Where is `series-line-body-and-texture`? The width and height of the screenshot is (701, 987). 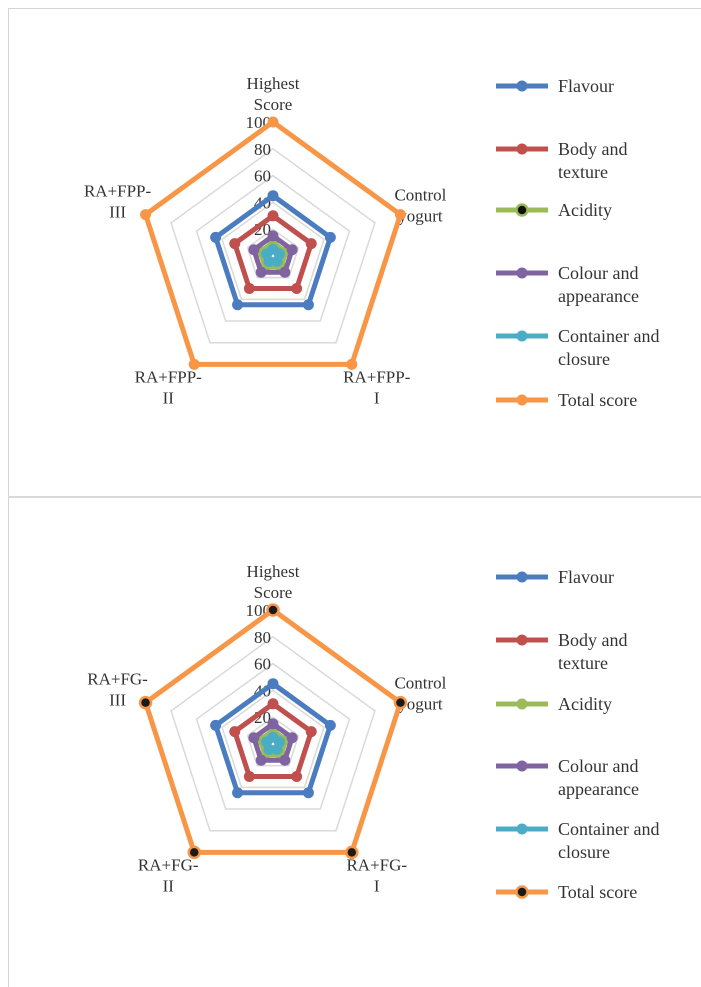
series-line-body-and-texture is located at coordinates (273, 740).